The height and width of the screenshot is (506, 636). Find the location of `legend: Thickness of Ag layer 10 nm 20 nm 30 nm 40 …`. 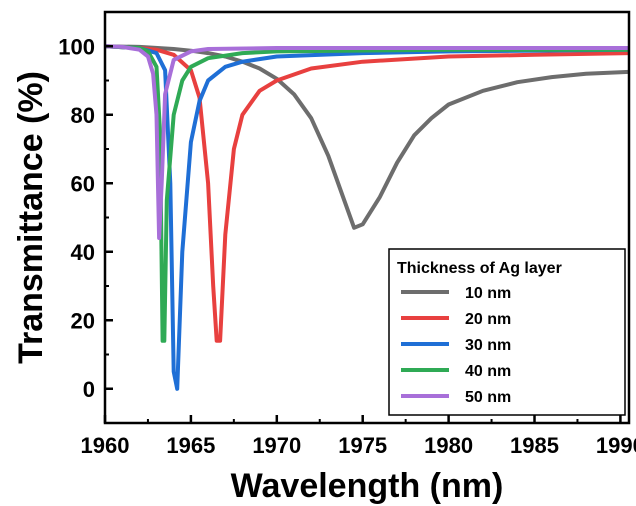

legend: Thickness of Ag layer 10 nm 20 nm 30 nm 40 … is located at coordinates (507, 332).